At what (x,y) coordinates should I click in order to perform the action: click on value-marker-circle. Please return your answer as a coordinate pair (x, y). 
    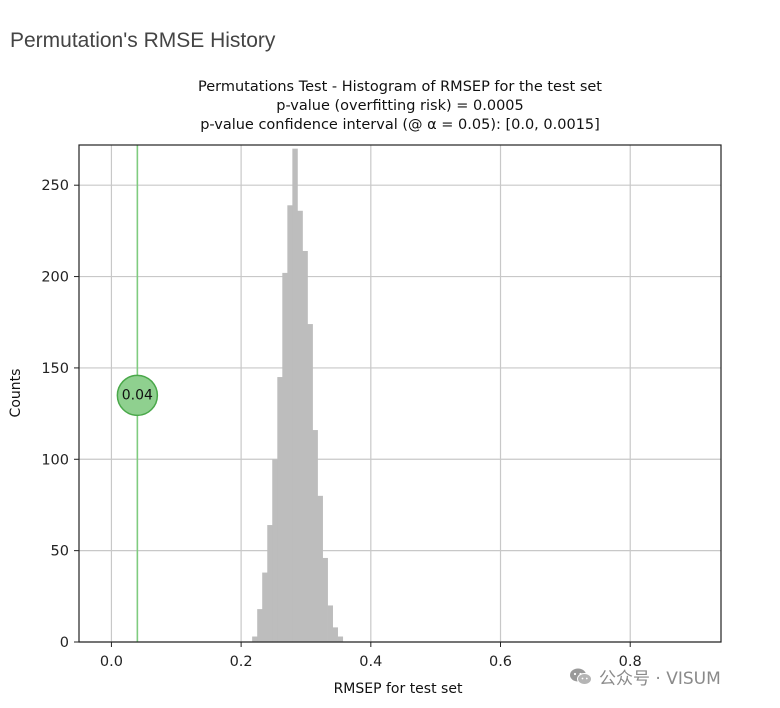
    Looking at the image, I should click on (137, 395).